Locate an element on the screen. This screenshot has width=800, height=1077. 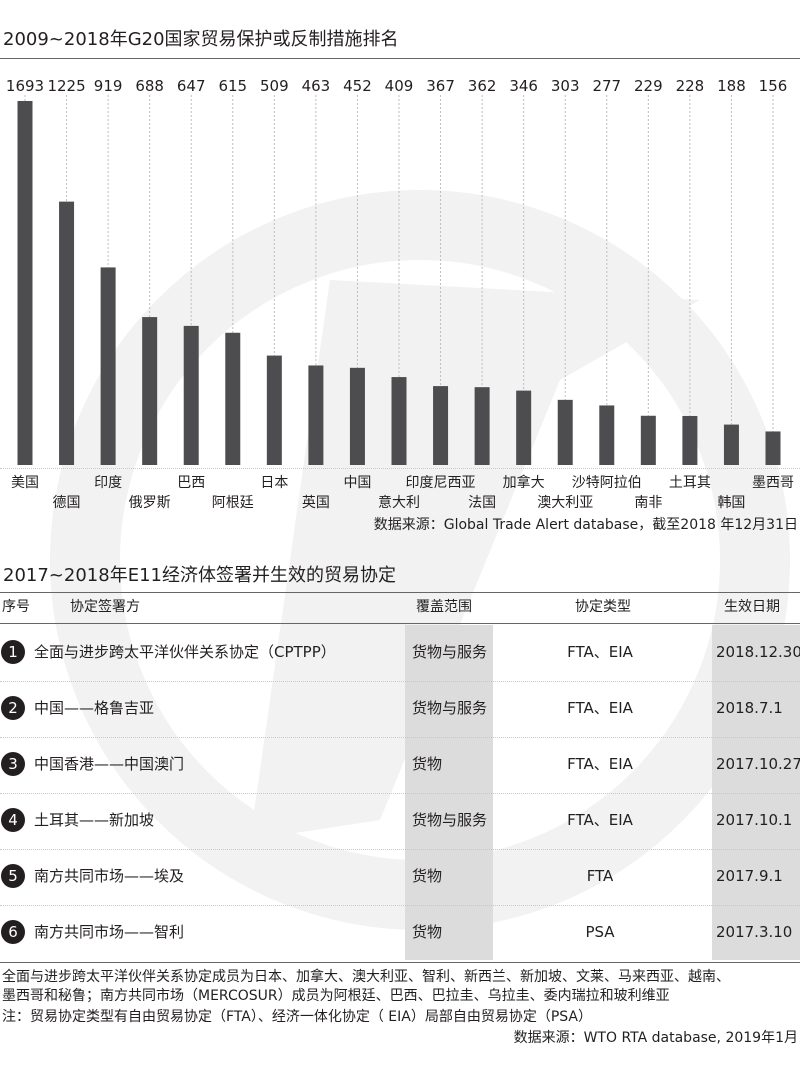
row-type: FTA is located at coordinates (600, 876).